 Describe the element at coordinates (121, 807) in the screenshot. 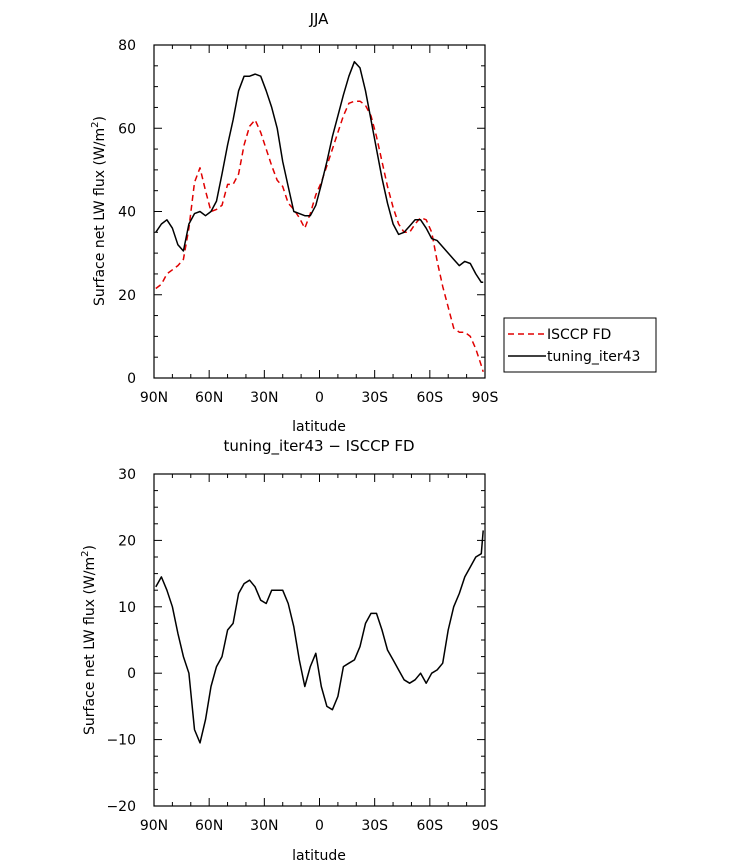

I see `bottom-y-tick-label: −20` at that location.